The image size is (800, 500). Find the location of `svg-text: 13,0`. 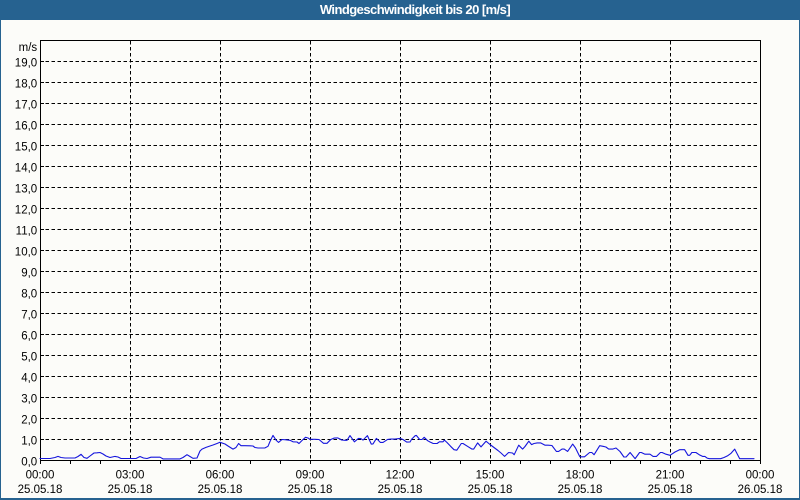

svg-text: 13,0 is located at coordinates (26, 190).